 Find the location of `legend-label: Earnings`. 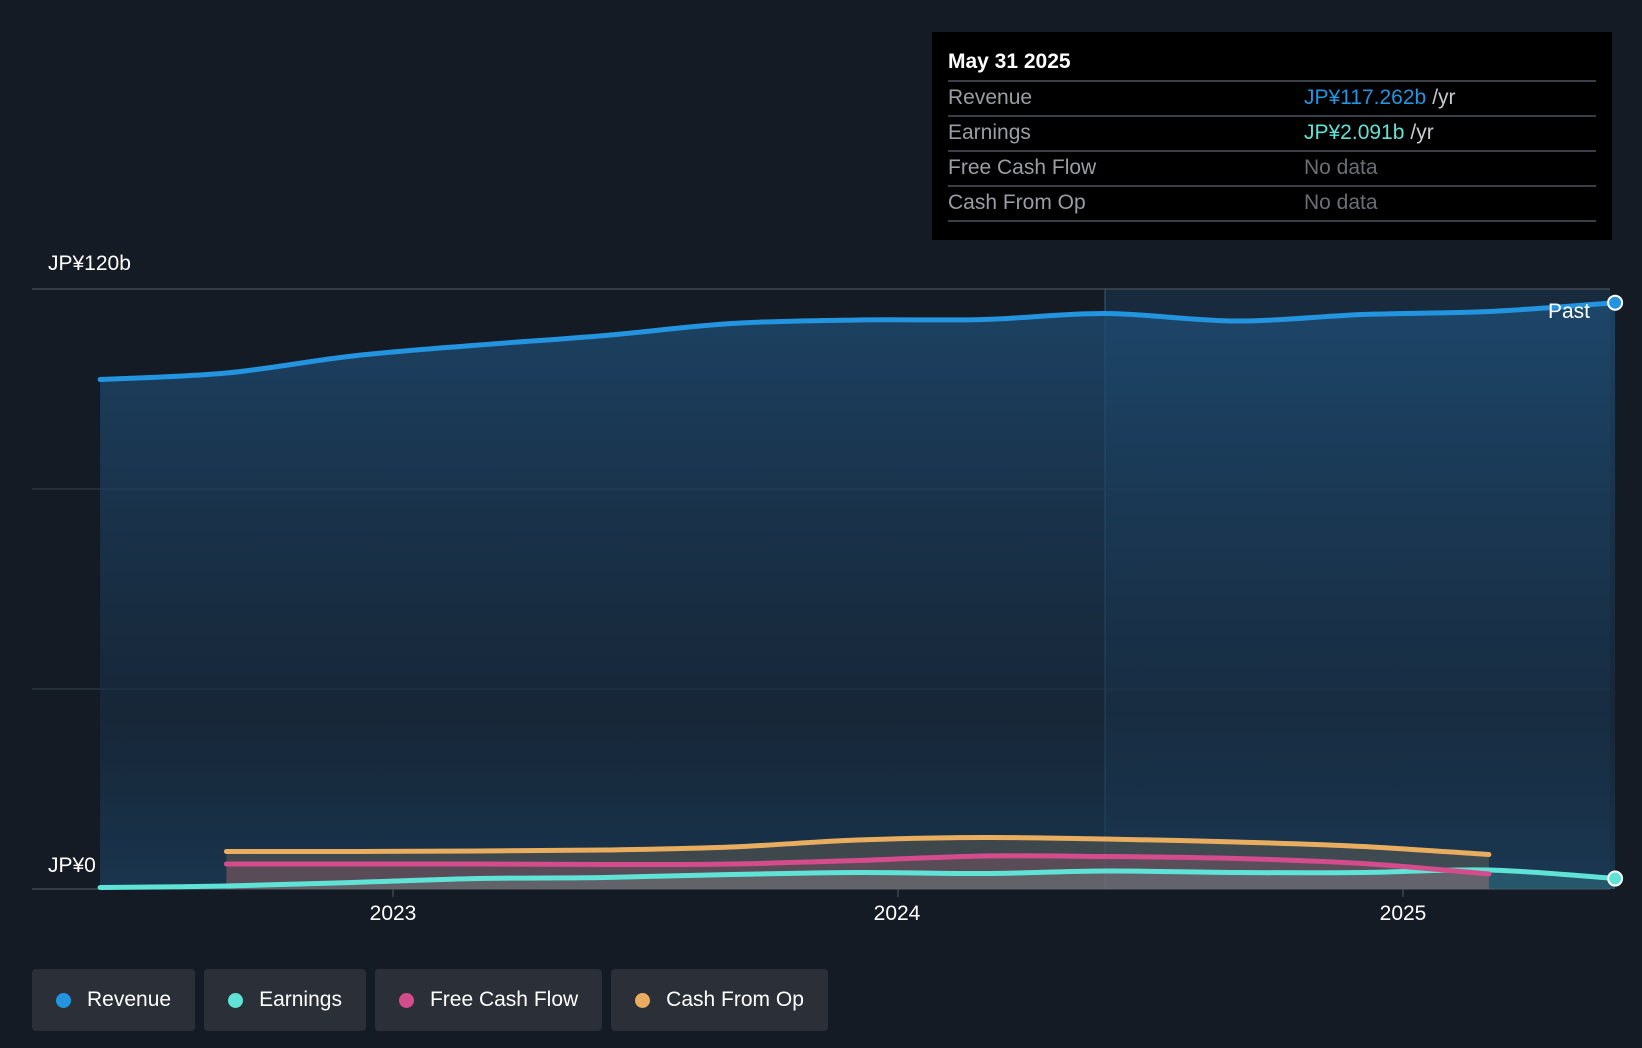

legend-label: Earnings is located at coordinates (300, 999).